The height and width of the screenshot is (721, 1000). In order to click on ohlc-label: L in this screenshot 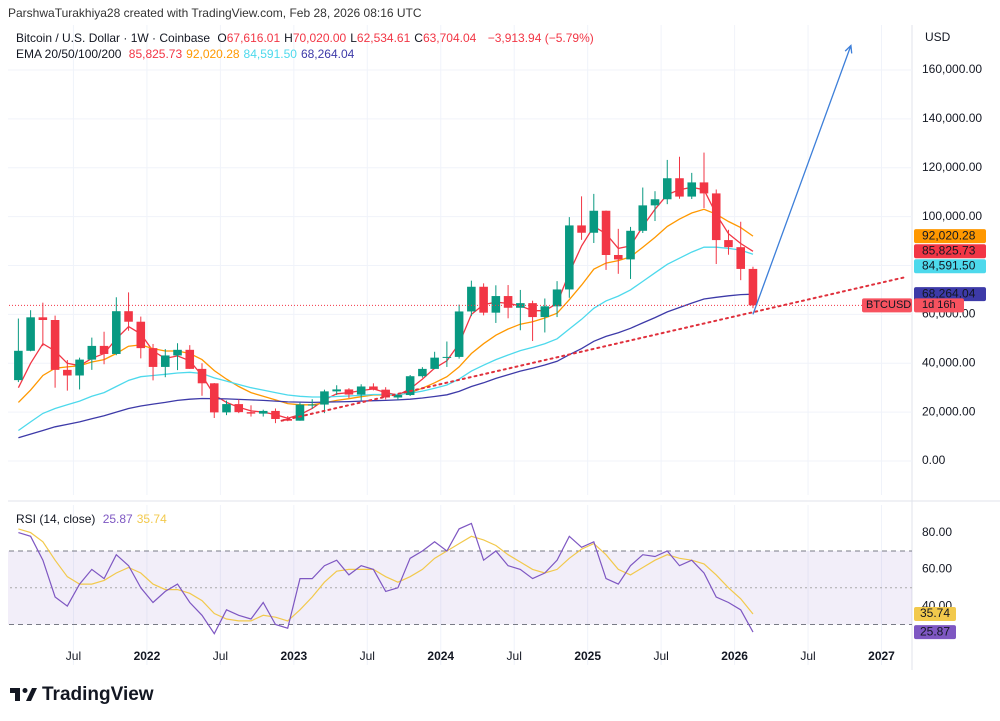, I will do `click(353, 38)`.